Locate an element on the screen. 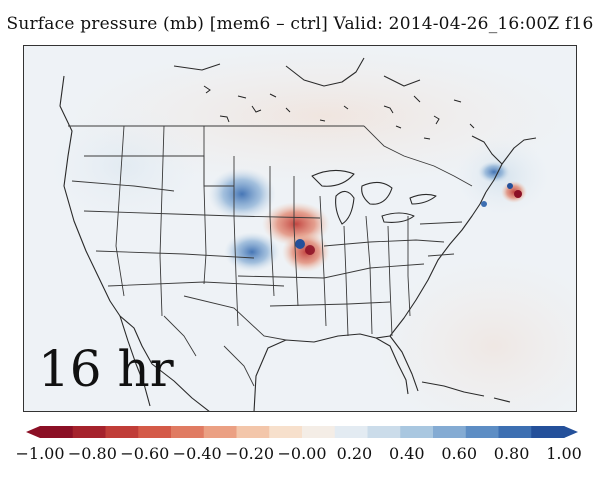  anomaly-core-atlantic-blue is located at coordinates (510, 186).